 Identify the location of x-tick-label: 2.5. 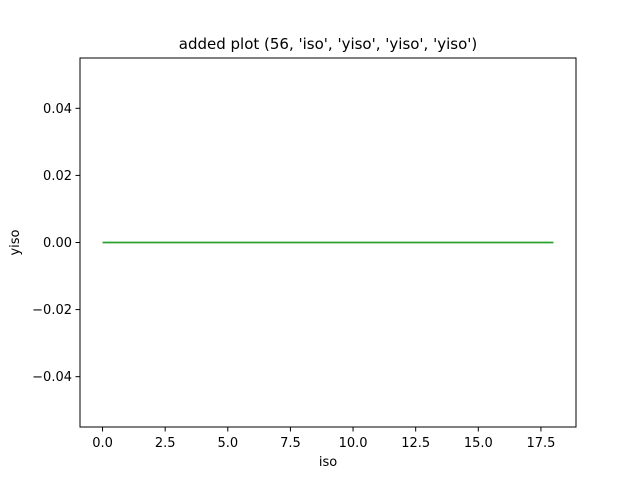
(165, 443).